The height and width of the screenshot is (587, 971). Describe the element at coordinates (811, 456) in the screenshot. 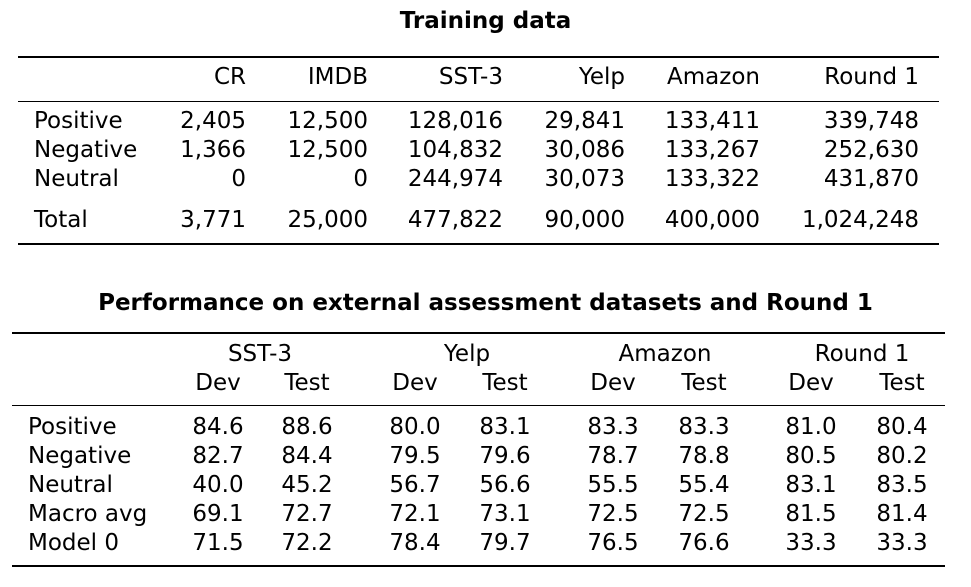

I see `table-cell: 80.5` at that location.